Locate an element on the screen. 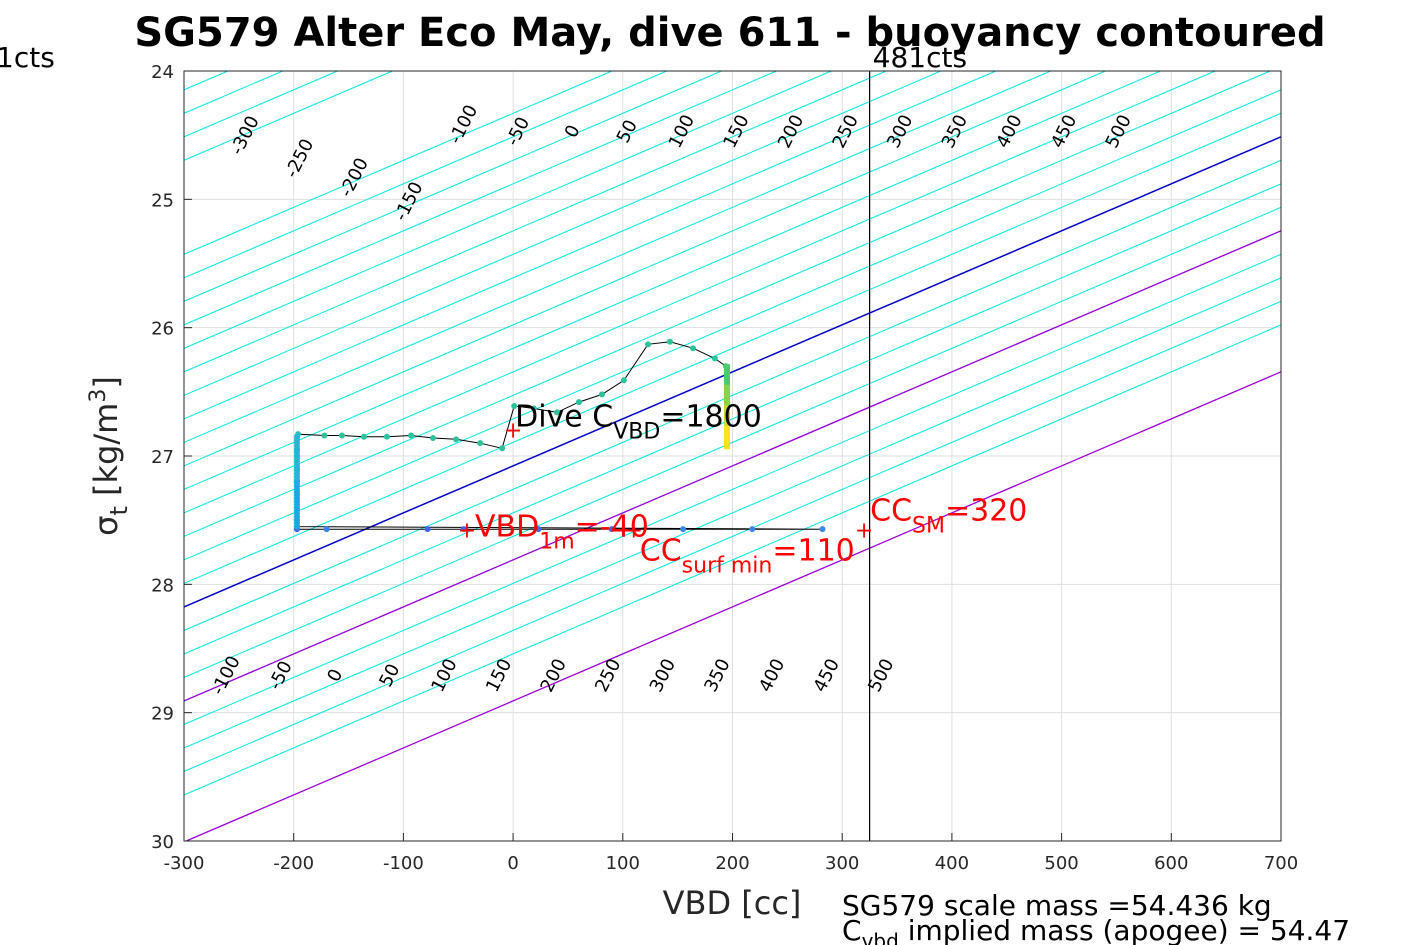 The width and height of the screenshot is (1417, 945). x-ticks: -300 -200 -100 0 100 200 300 400 500 600 700 is located at coordinates (731, 853).